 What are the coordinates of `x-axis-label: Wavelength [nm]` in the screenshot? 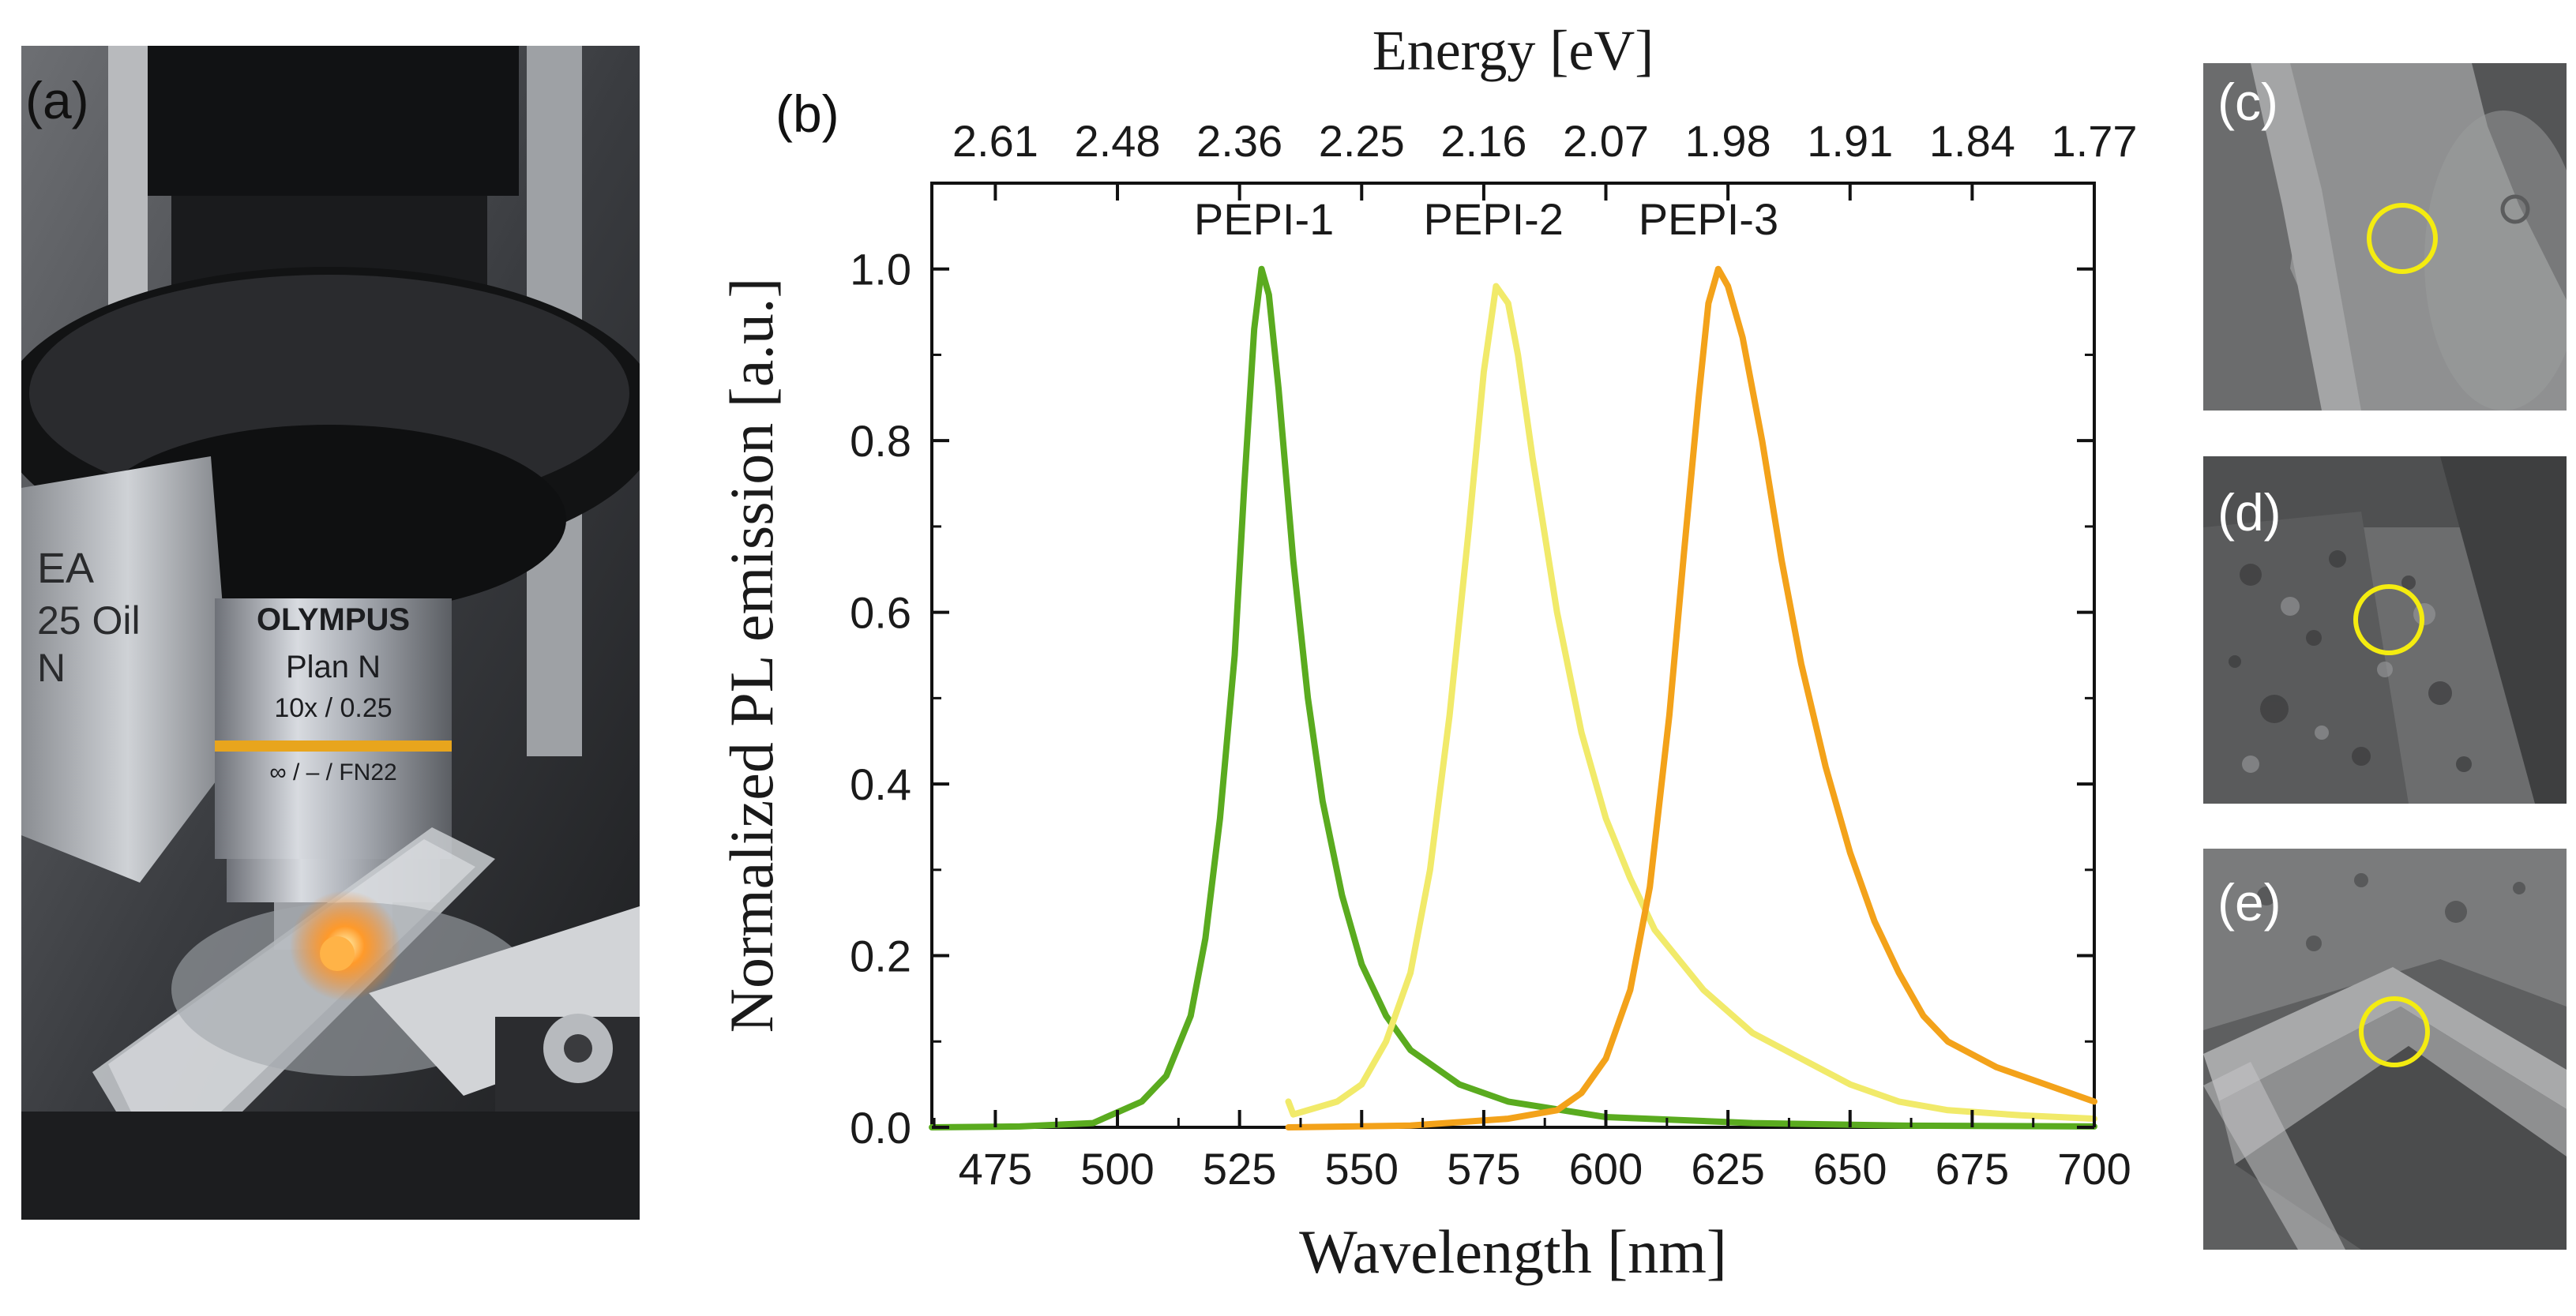 It's located at (1513, 1252).